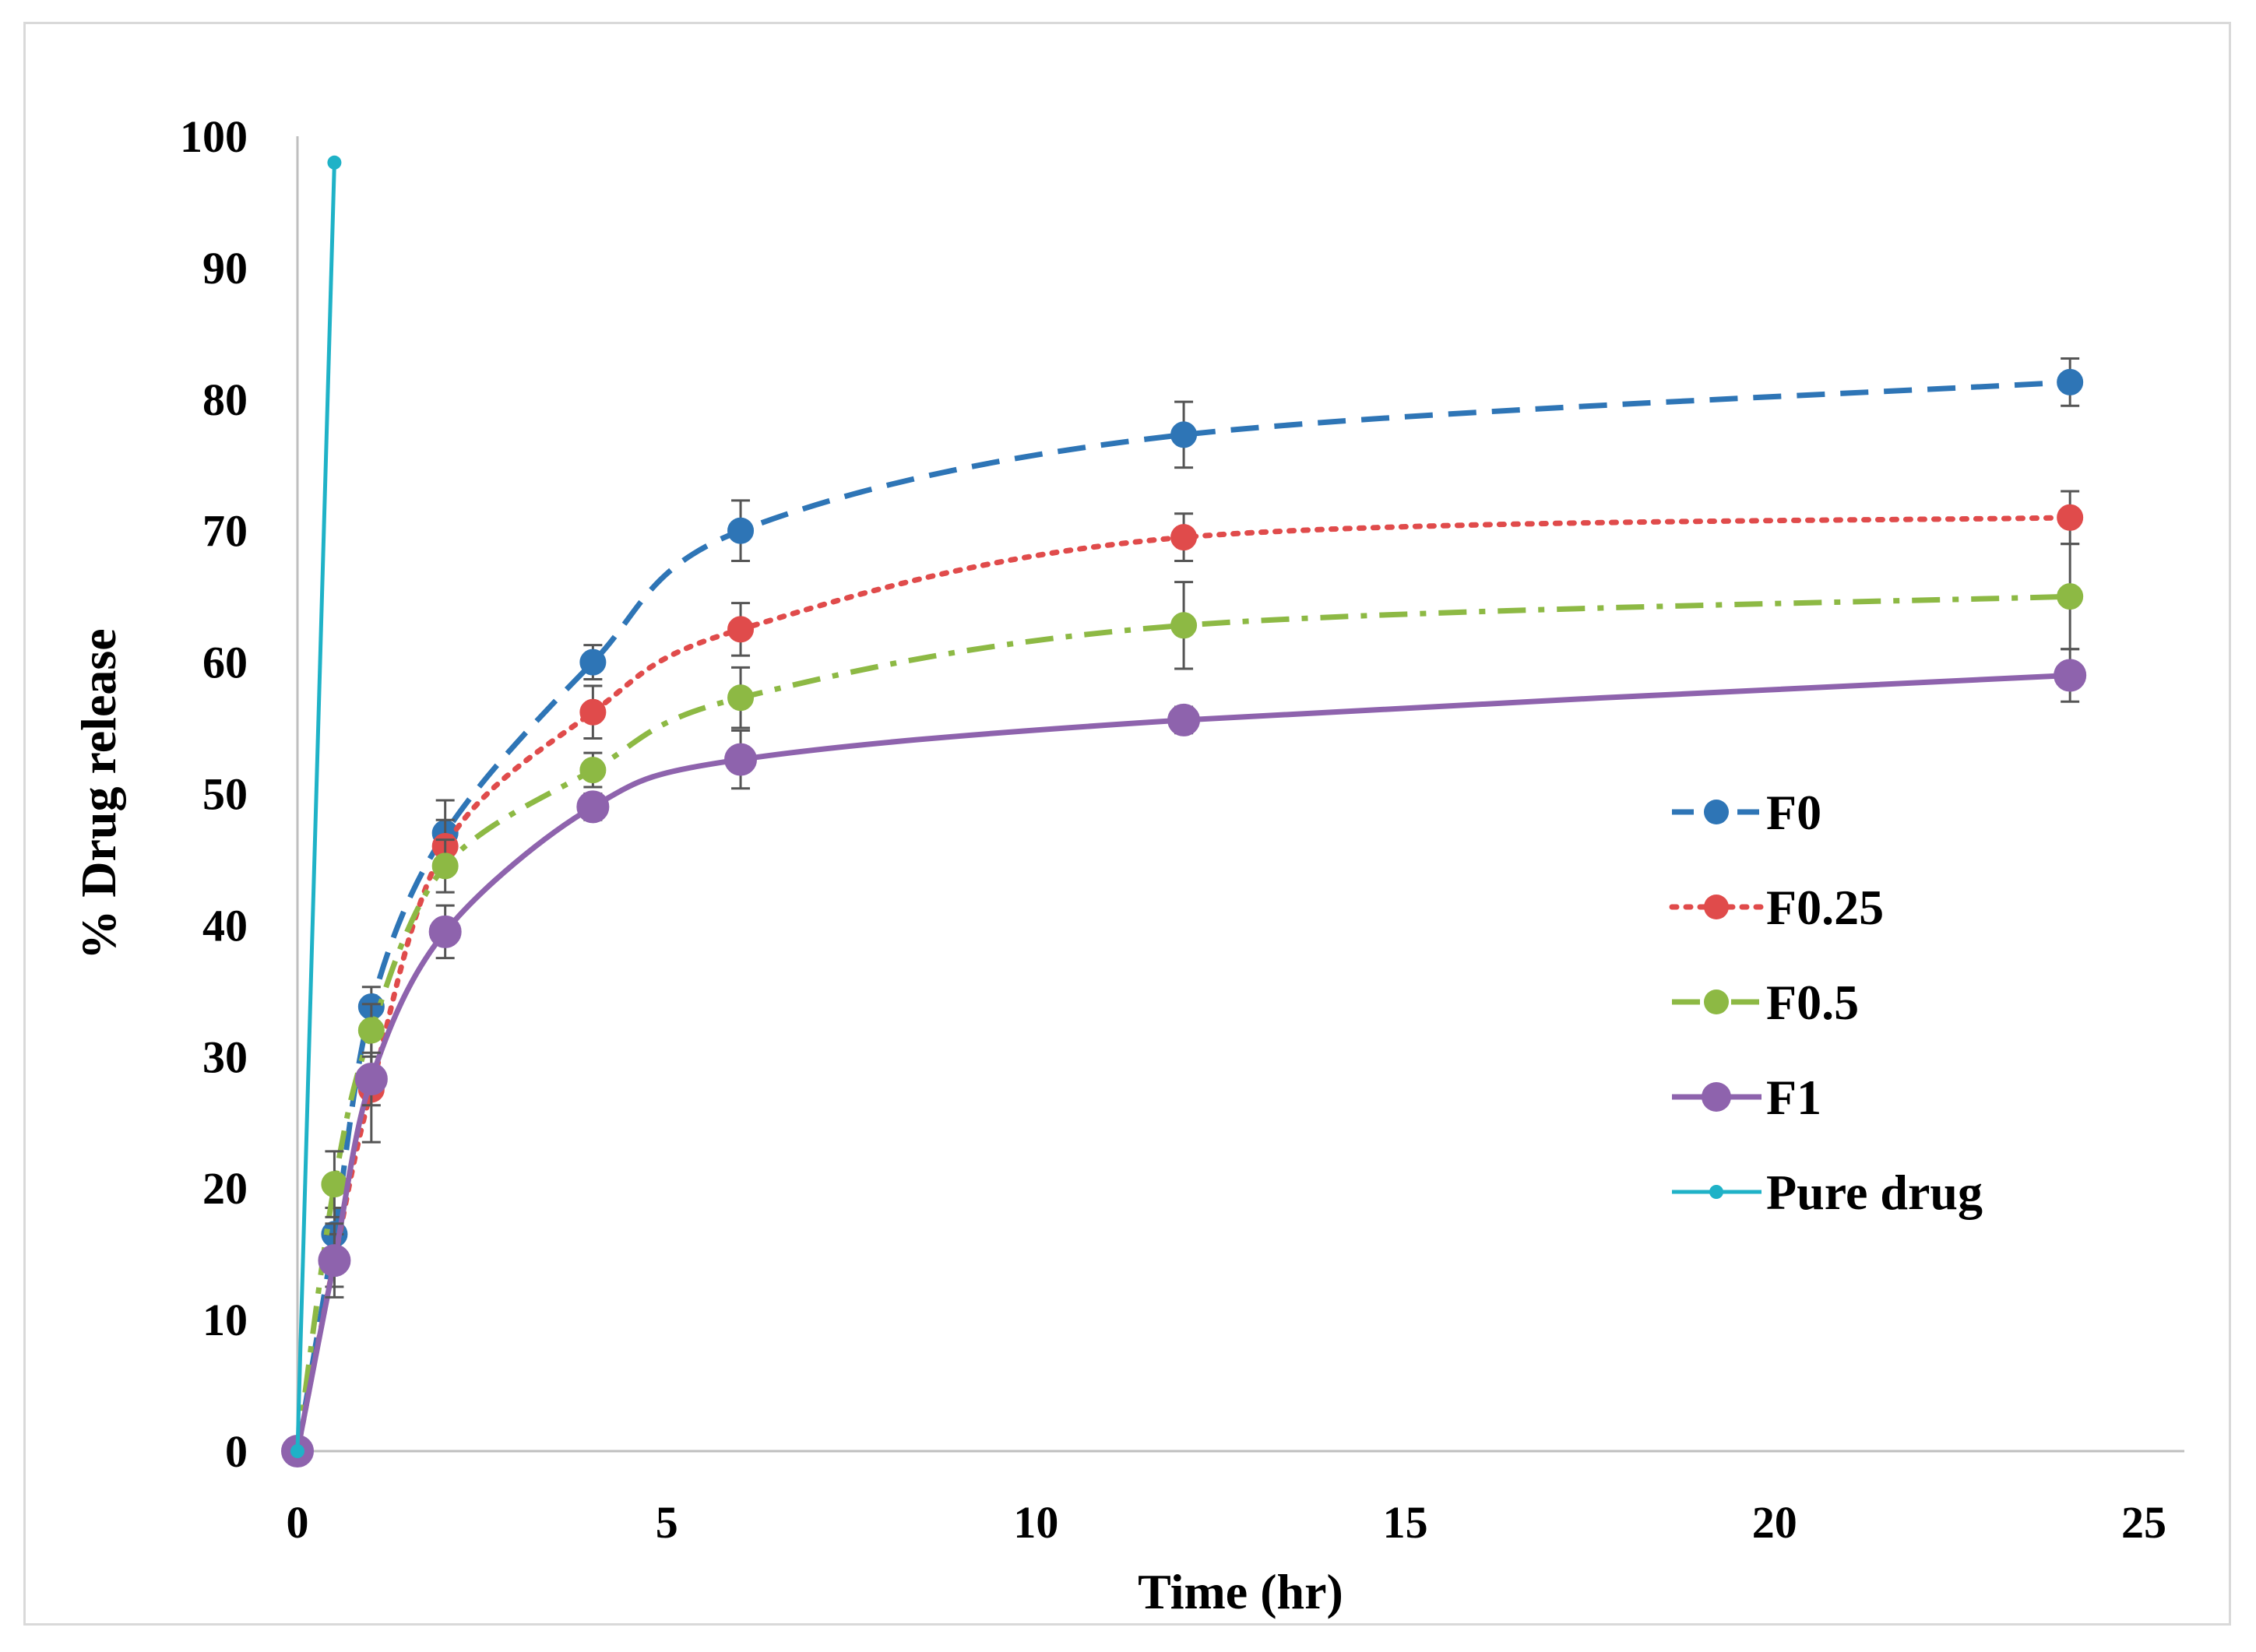 The height and width of the screenshot is (1652, 2256). Describe the element at coordinates (1825, 907) in the screenshot. I see `legend-label: F0.25` at that location.